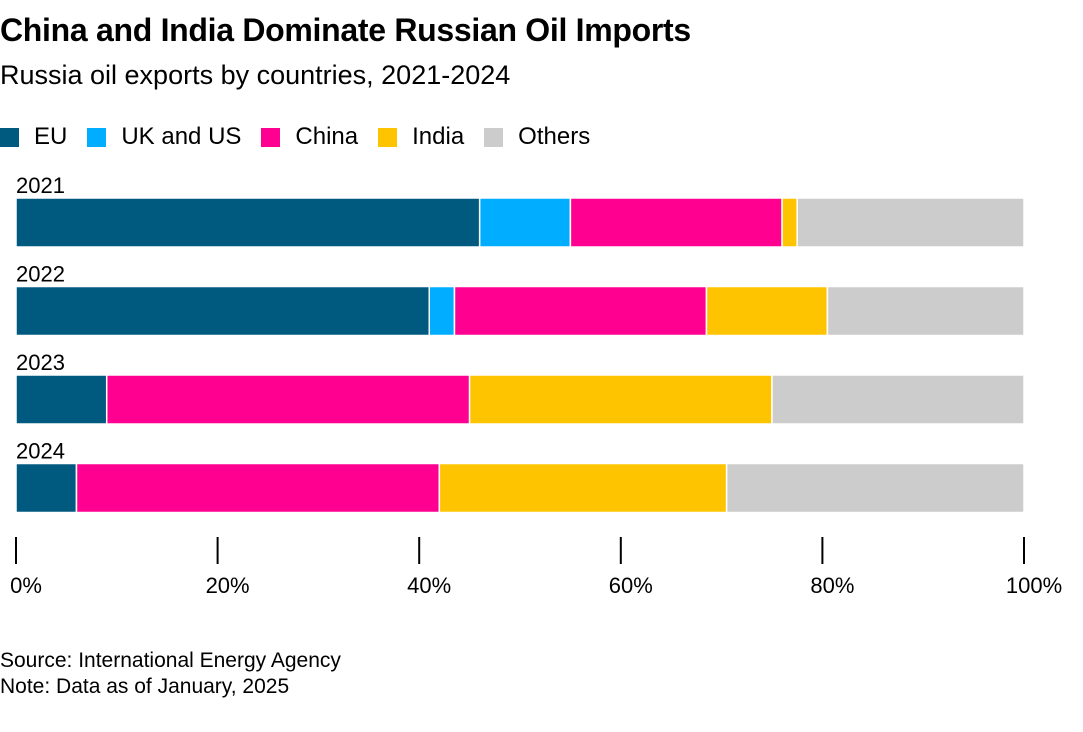 The height and width of the screenshot is (732, 1083). Describe the element at coordinates (327, 136) in the screenshot. I see `legend-label: China` at that location.